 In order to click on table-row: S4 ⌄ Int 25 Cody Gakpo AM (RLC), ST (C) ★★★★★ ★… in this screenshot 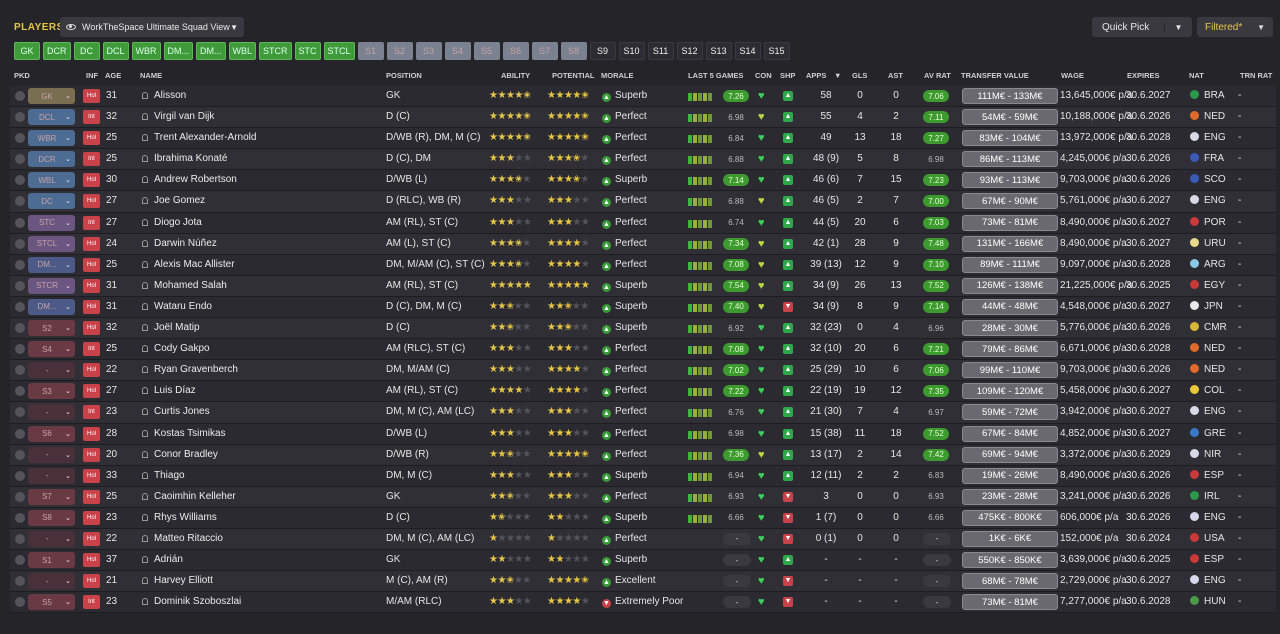, I will do `click(643, 350)`.